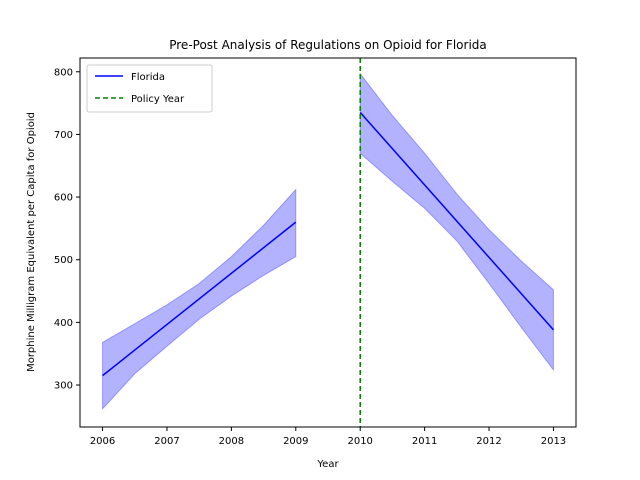 Image resolution: width=640 pixels, height=480 pixels. What do you see at coordinates (63, 323) in the screenshot?
I see `y-tick-label: 400` at bounding box center [63, 323].